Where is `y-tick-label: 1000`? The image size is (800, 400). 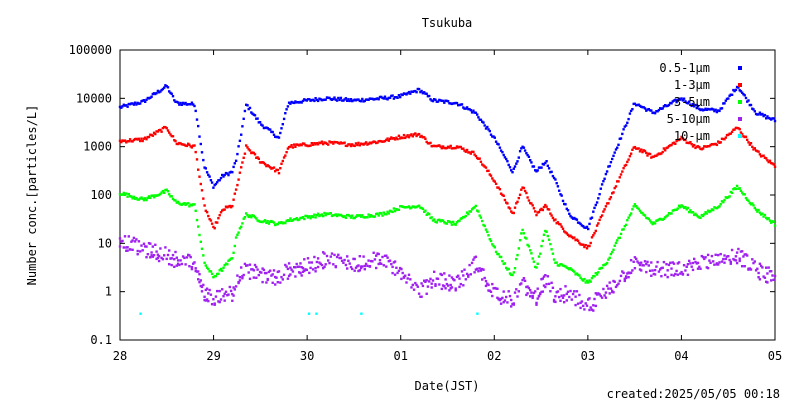
y-tick-label: 1000 is located at coordinates (97, 147).